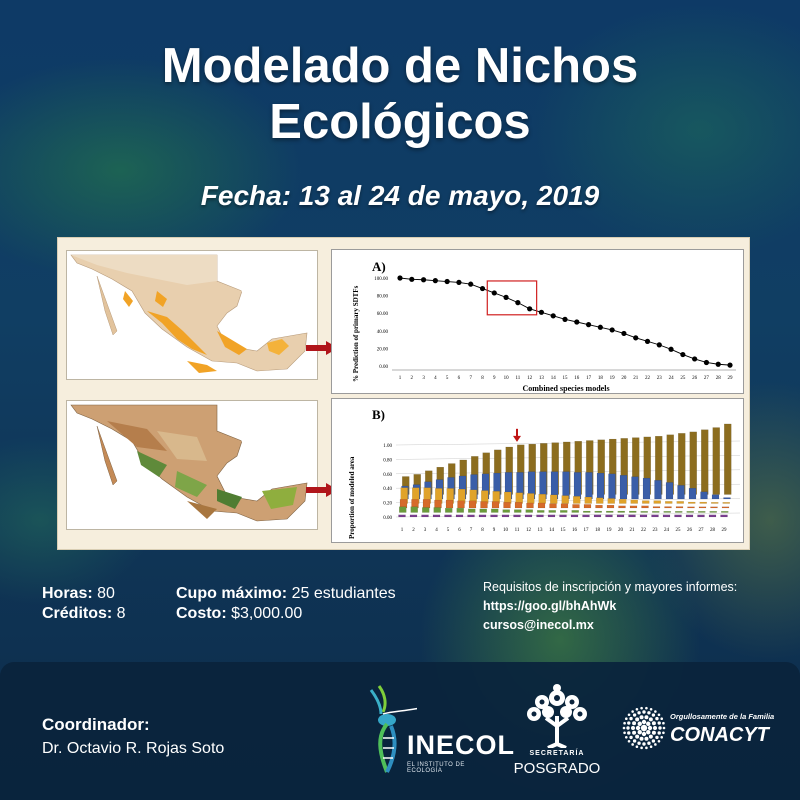 The width and height of the screenshot is (800, 800). I want to click on y-tick-label: 20.00, so click(383, 349).